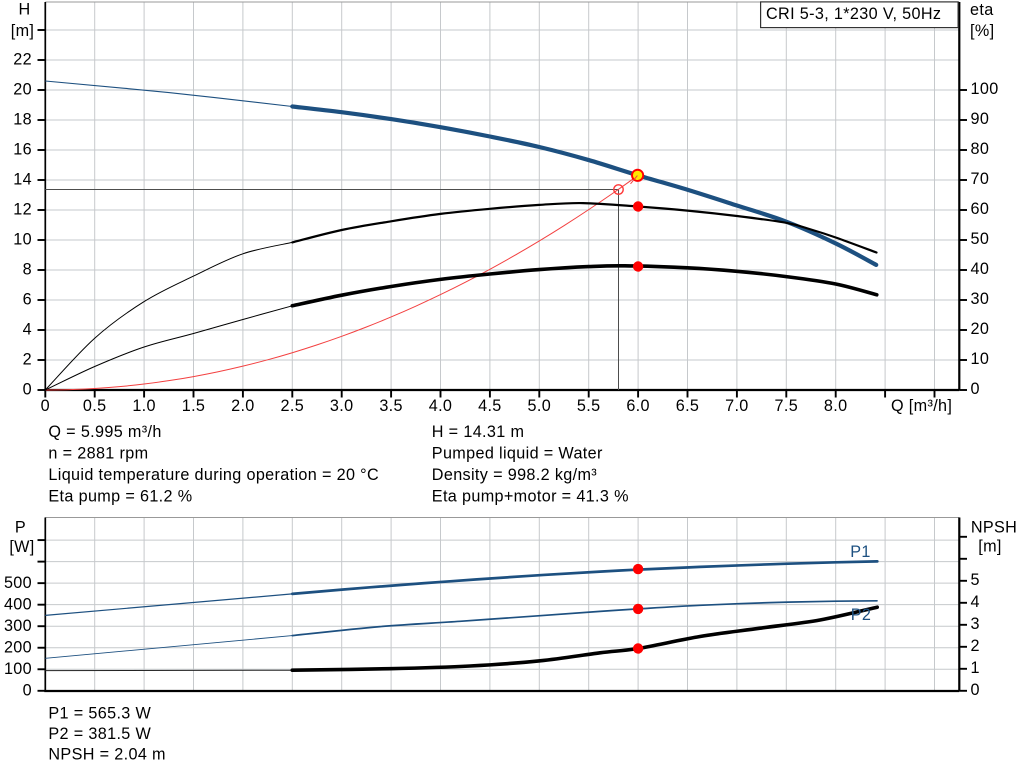 The height and width of the screenshot is (781, 1024). Describe the element at coordinates (194, 406) in the screenshot. I see `svg-text: 1.5` at that location.